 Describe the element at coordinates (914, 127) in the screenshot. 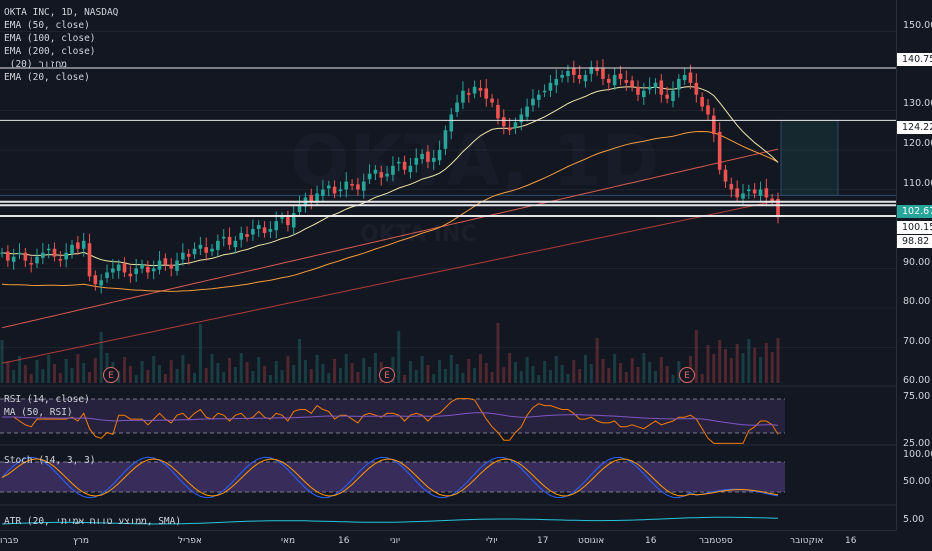

I see `level-badge: 124.22` at that location.